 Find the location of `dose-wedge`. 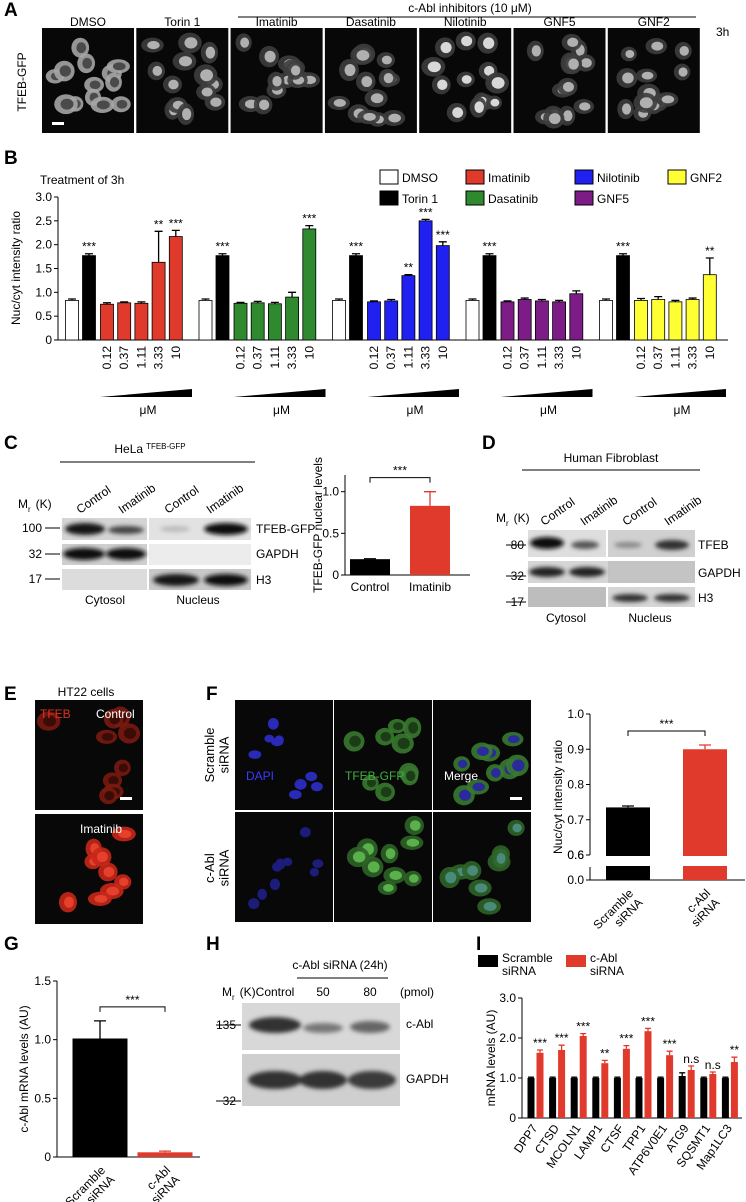

dose-wedge is located at coordinates (413, 393).